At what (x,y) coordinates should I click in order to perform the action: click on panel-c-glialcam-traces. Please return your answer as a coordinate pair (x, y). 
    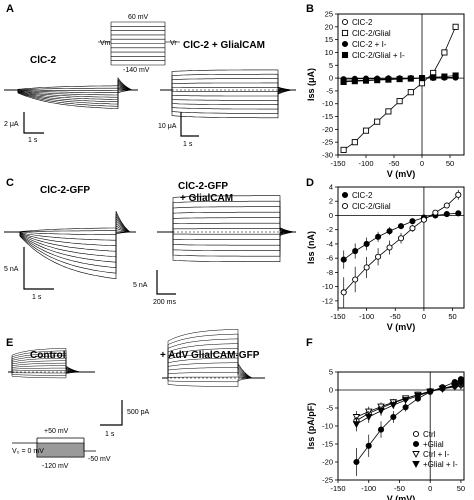
    Looking at the image, I should click on (226, 228).